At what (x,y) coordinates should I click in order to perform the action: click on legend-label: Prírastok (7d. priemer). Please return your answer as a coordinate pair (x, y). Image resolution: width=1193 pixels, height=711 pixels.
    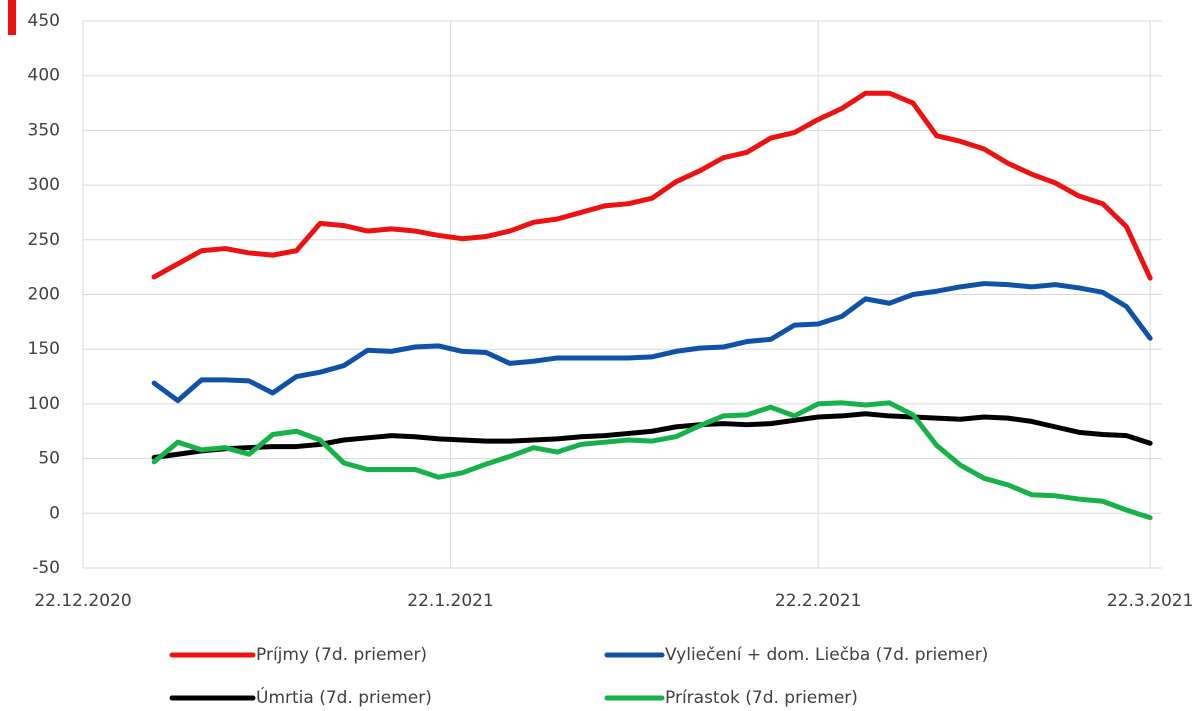
    Looking at the image, I should click on (761, 698).